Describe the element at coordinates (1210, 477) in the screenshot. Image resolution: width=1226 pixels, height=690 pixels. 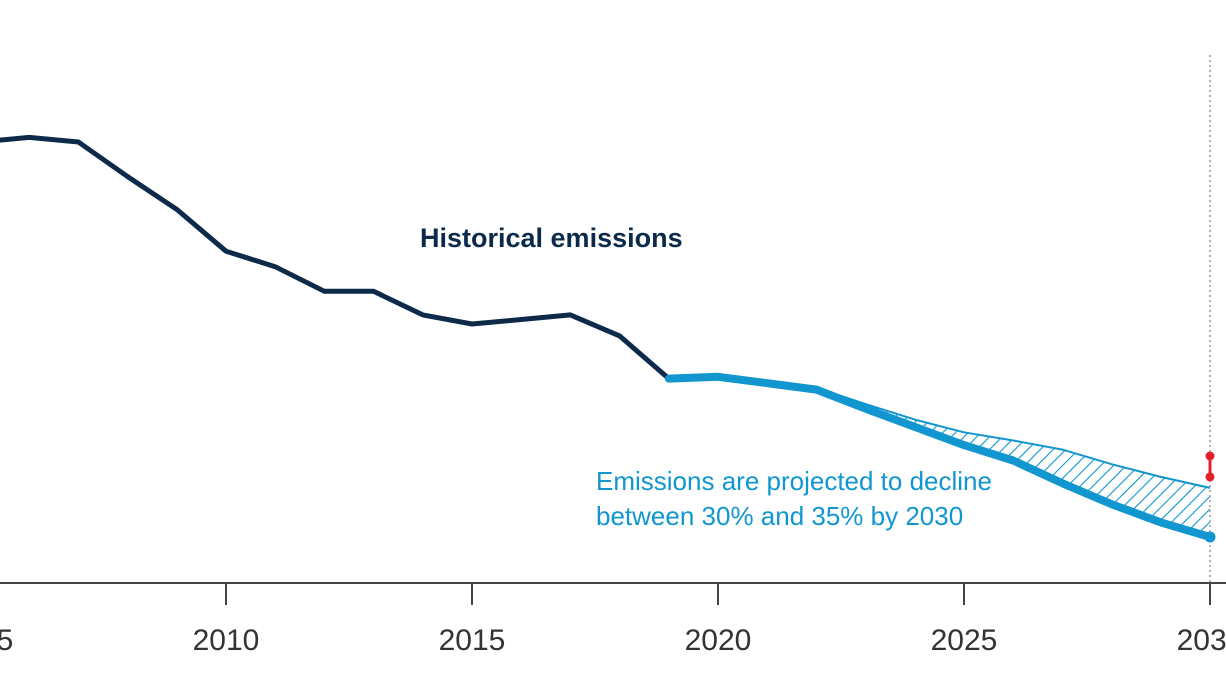
I see `target-range-bottom-dot` at that location.